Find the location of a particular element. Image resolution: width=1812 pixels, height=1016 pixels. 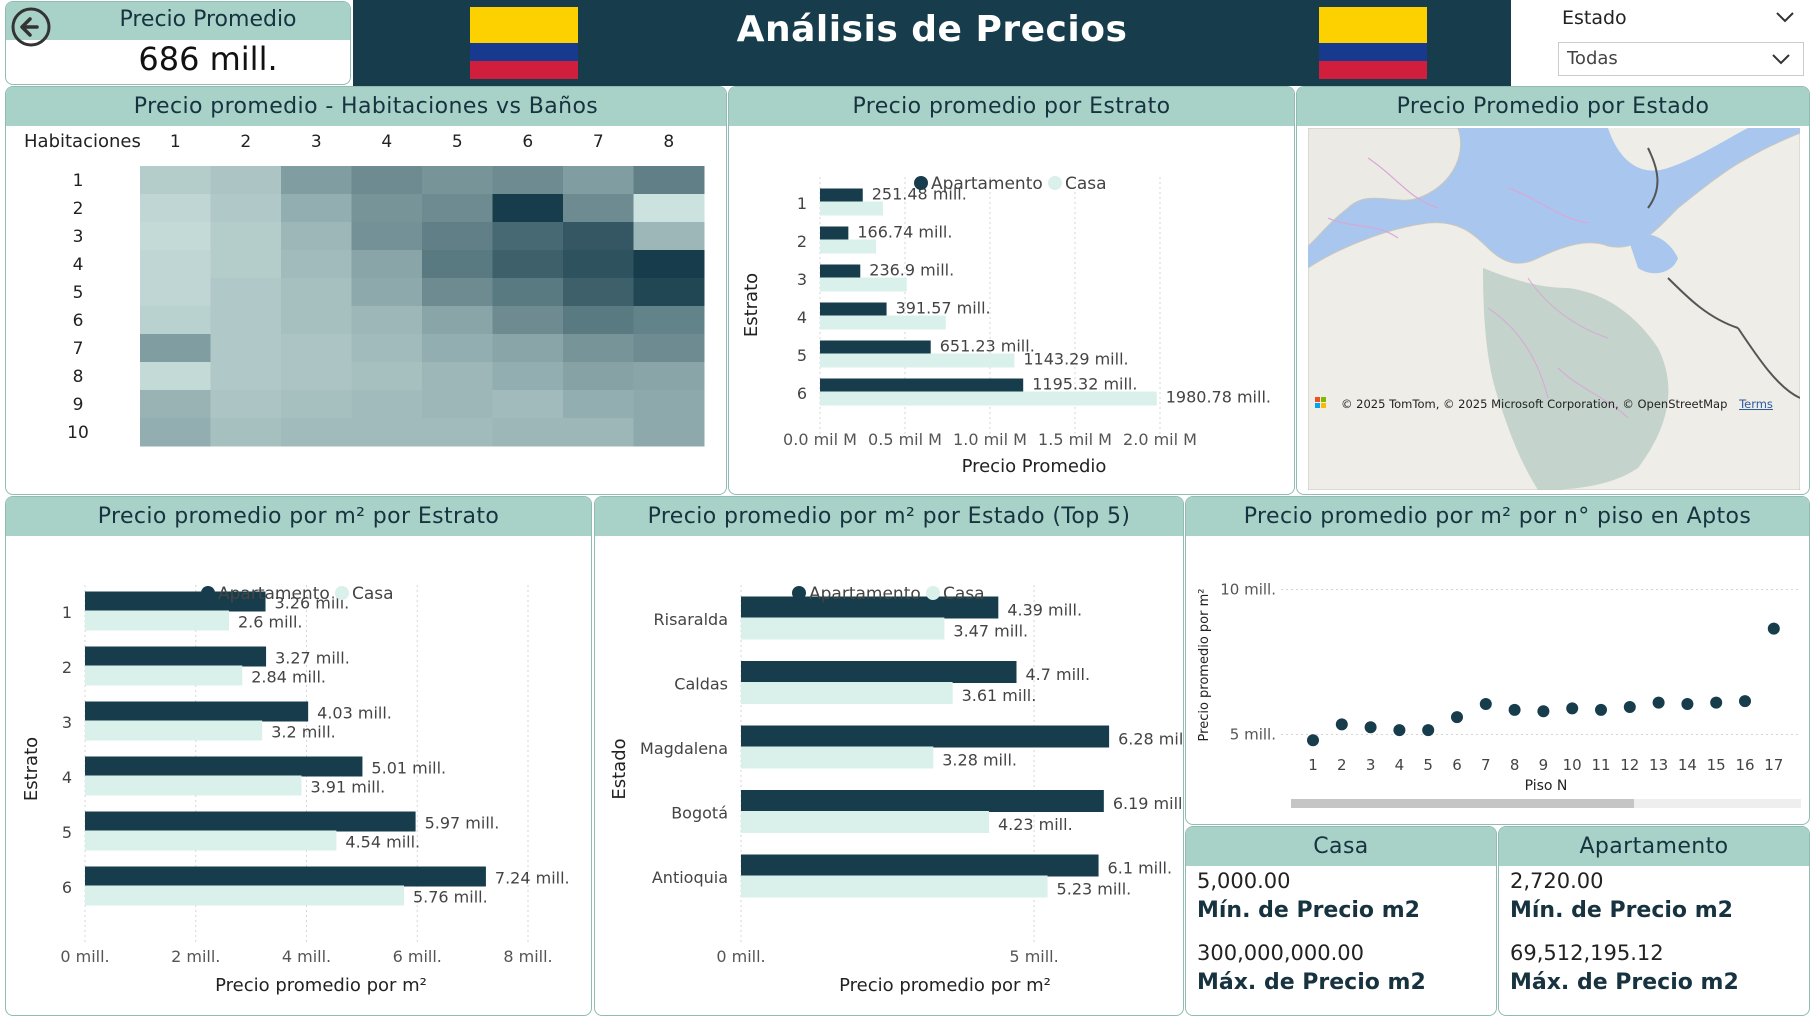

y-category-label: 6 is located at coordinates (67, 887).